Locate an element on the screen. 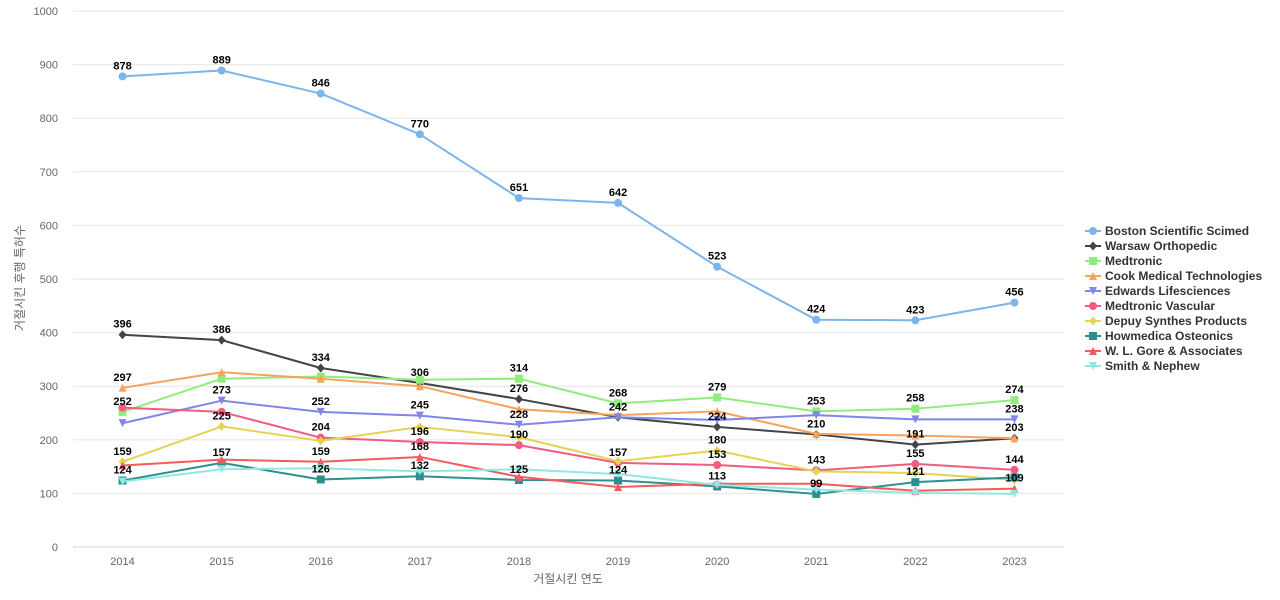 The height and width of the screenshot is (600, 1280). legend-item: Edwards Lifesciences is located at coordinates (1158, 291).